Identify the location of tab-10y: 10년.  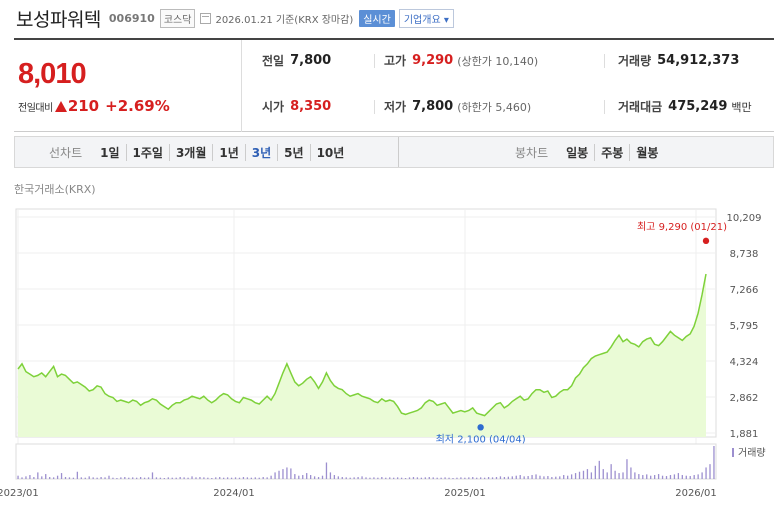
(330, 152).